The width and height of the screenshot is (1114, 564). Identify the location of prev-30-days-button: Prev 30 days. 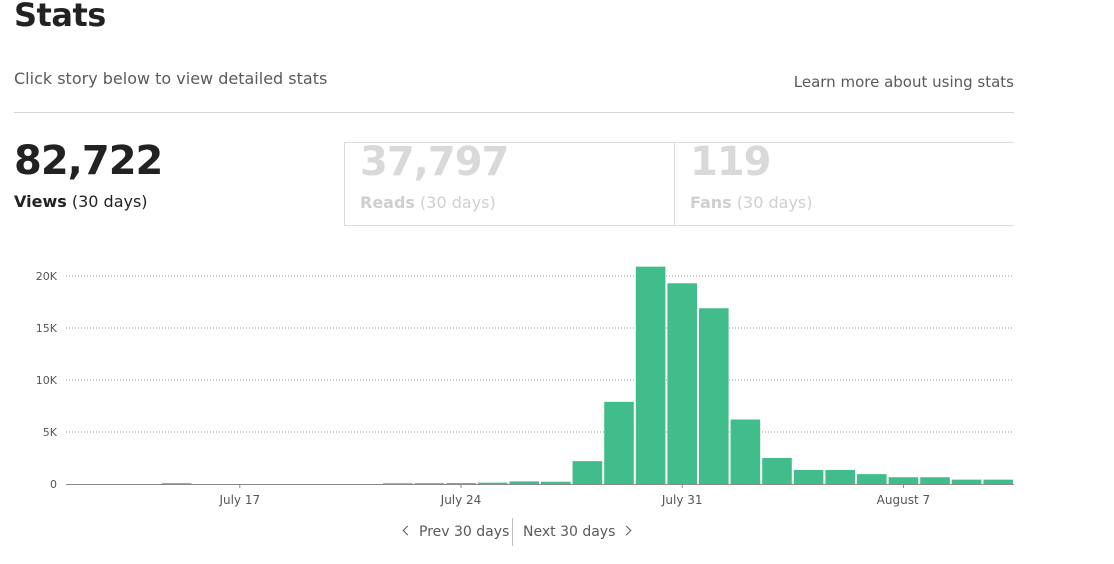
(456, 532).